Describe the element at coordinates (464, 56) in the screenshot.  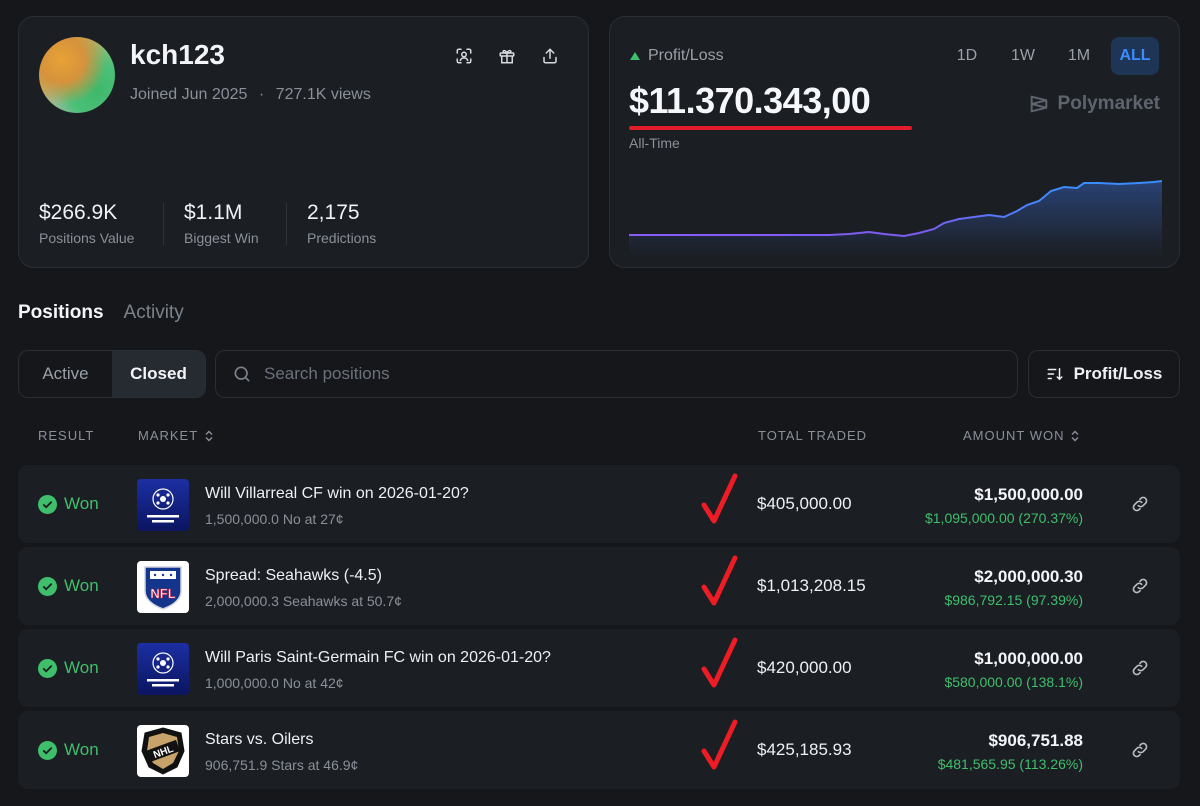
I see `scan-icon` at that location.